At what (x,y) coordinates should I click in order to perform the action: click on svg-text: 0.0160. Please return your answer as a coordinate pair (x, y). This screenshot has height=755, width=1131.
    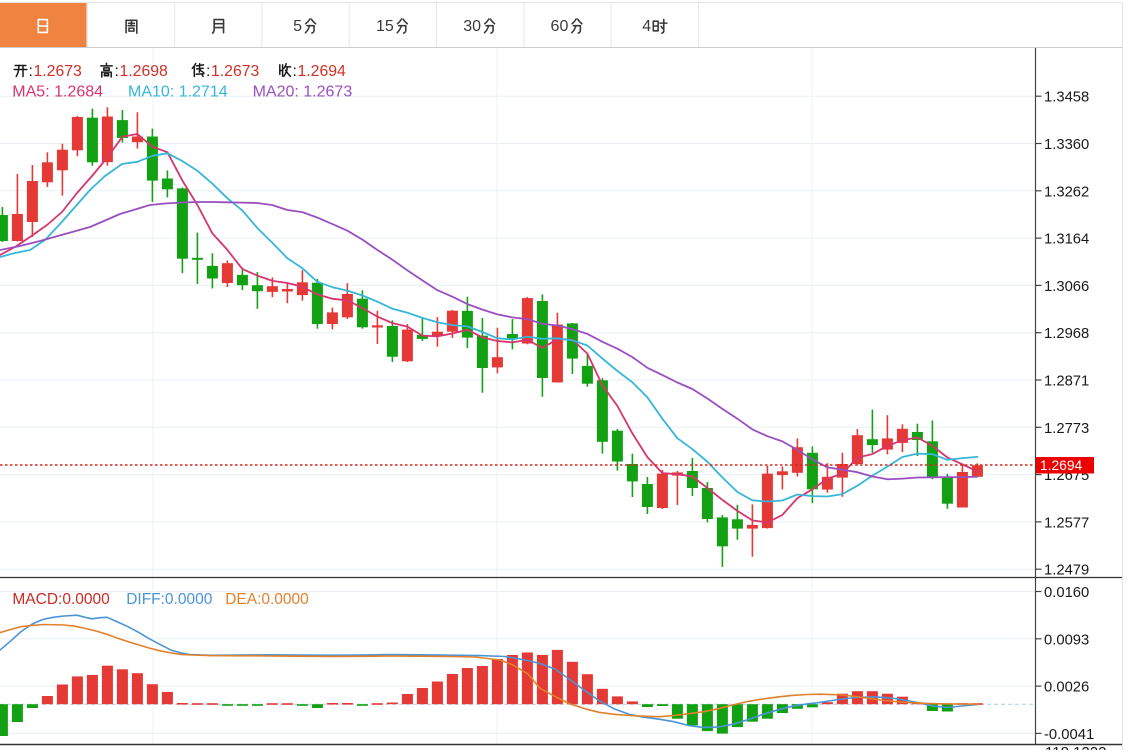
    Looking at the image, I should click on (1066, 593).